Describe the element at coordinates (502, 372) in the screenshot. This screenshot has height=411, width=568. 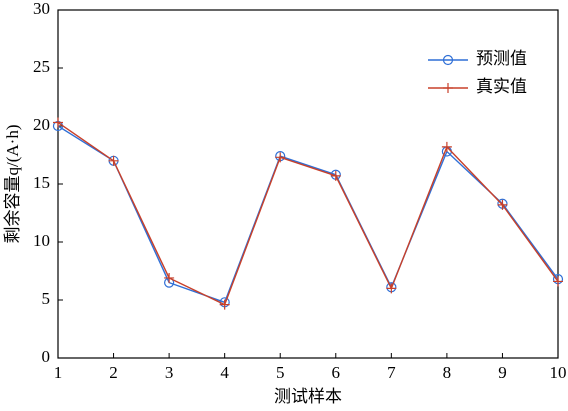
I see `x-tick-label: 9` at that location.